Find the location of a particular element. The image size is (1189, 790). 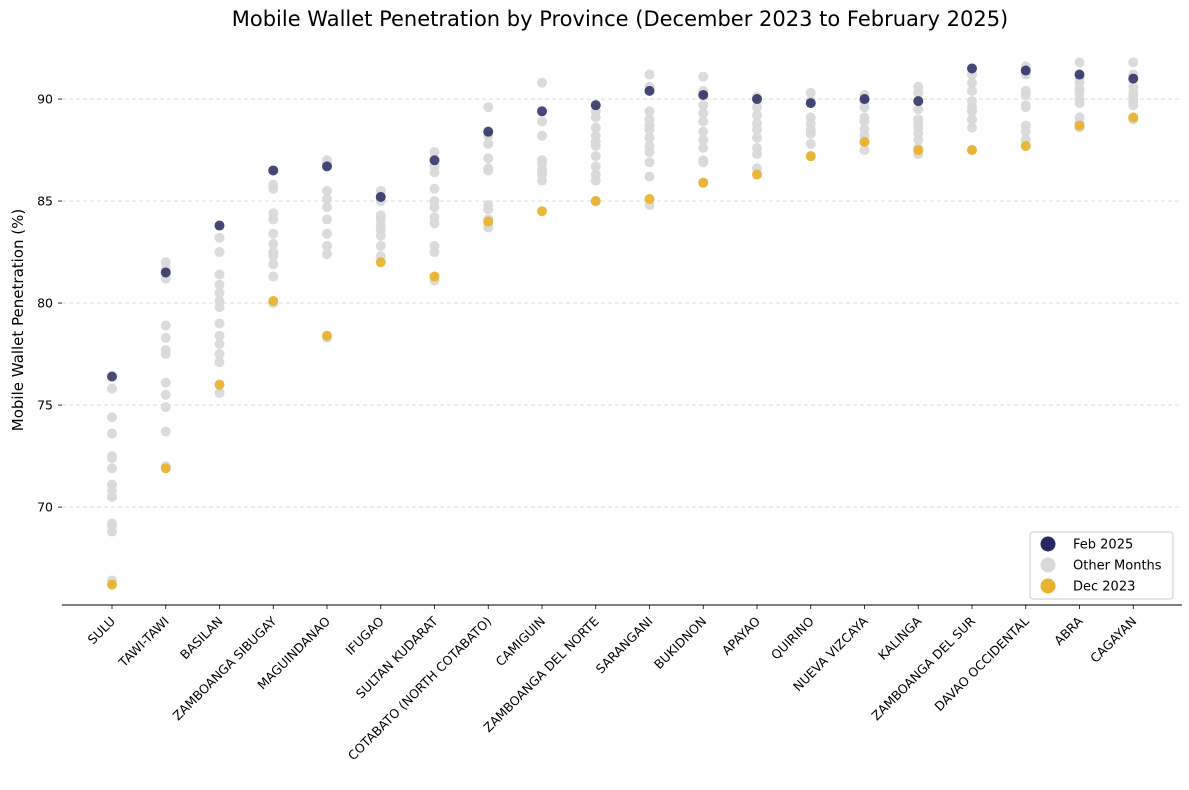

point-dec-2023-zamboanga-del-sur is located at coordinates (972, 150).